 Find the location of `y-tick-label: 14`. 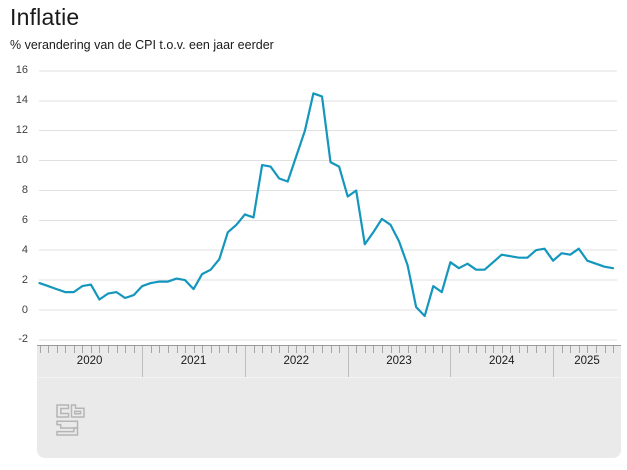

y-tick-label: 14 is located at coordinates (21, 100).